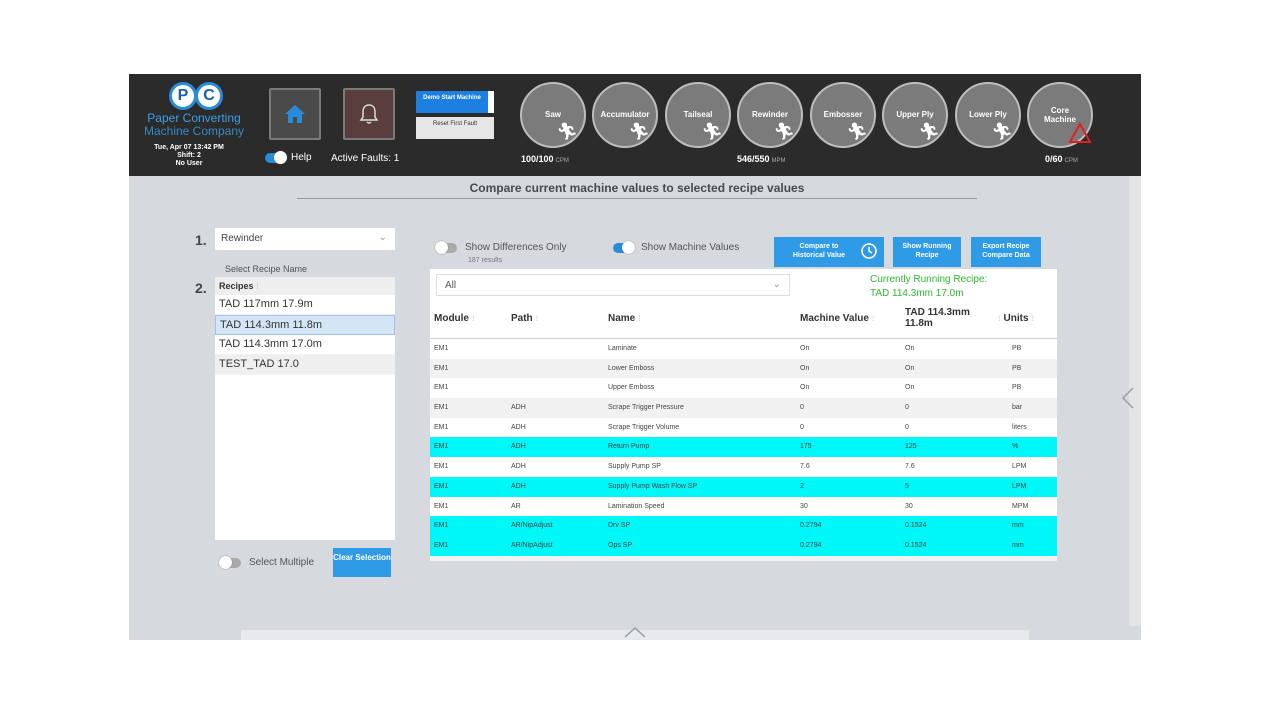  Describe the element at coordinates (743, 349) in the screenshot. I see `table-row: EM1 Laminate On On PB` at that location.